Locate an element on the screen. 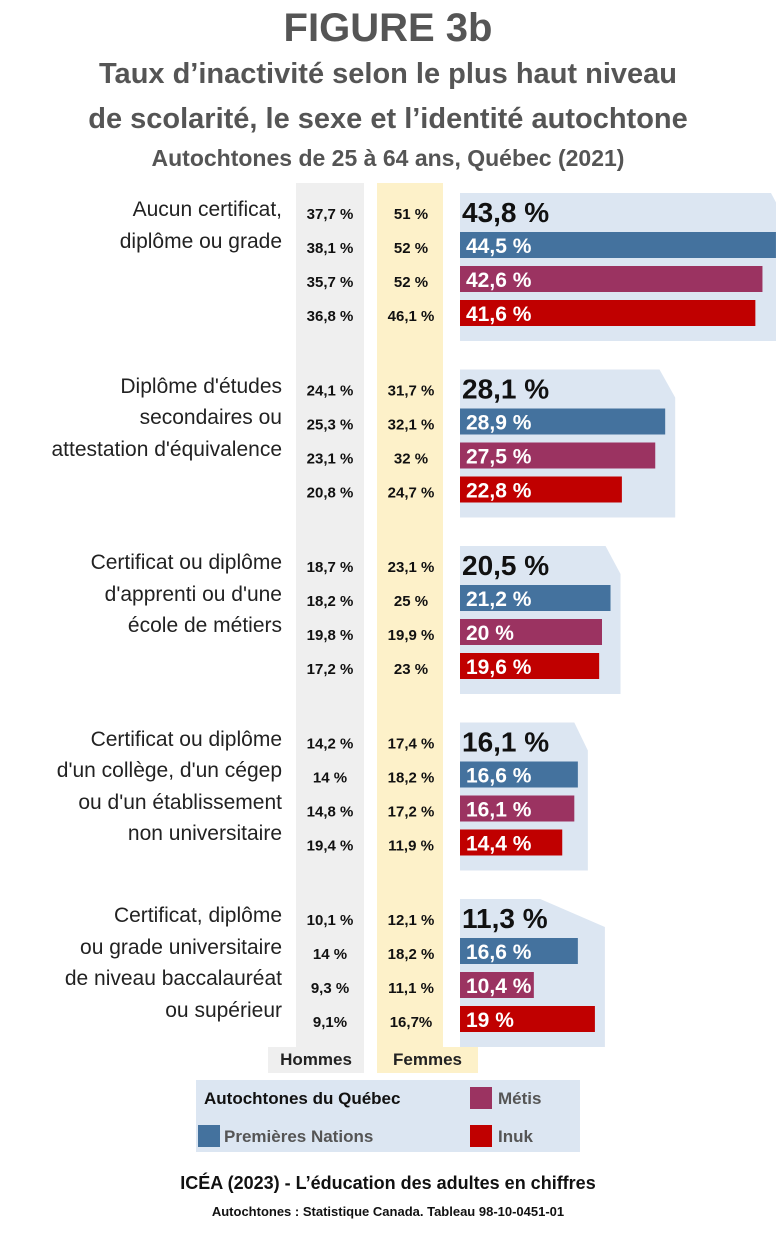  bar-value-label: 10,4 % is located at coordinates (499, 986).